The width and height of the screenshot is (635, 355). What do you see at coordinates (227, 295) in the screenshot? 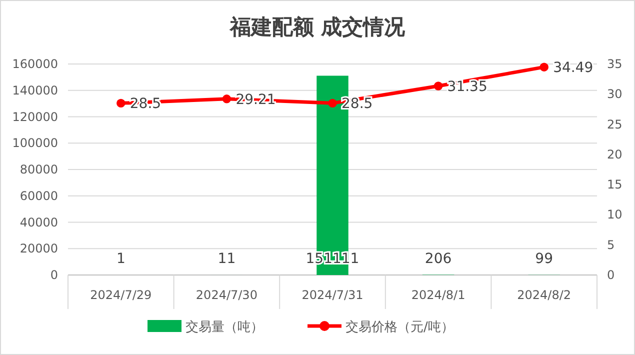
I see `x-tick-label: 2024/7/30` at bounding box center [227, 295].